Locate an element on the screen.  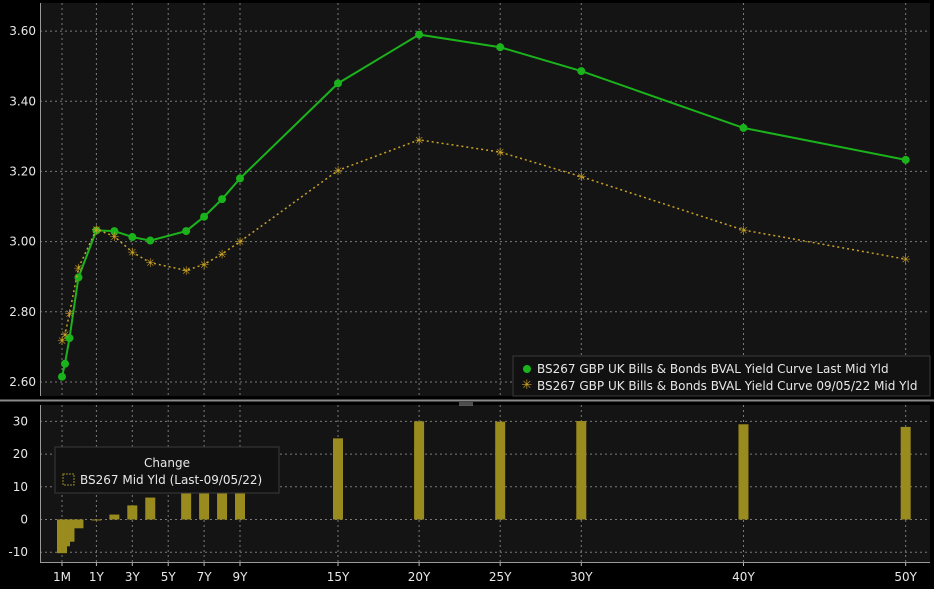
lower-legend-title: Change is located at coordinates (167, 463).